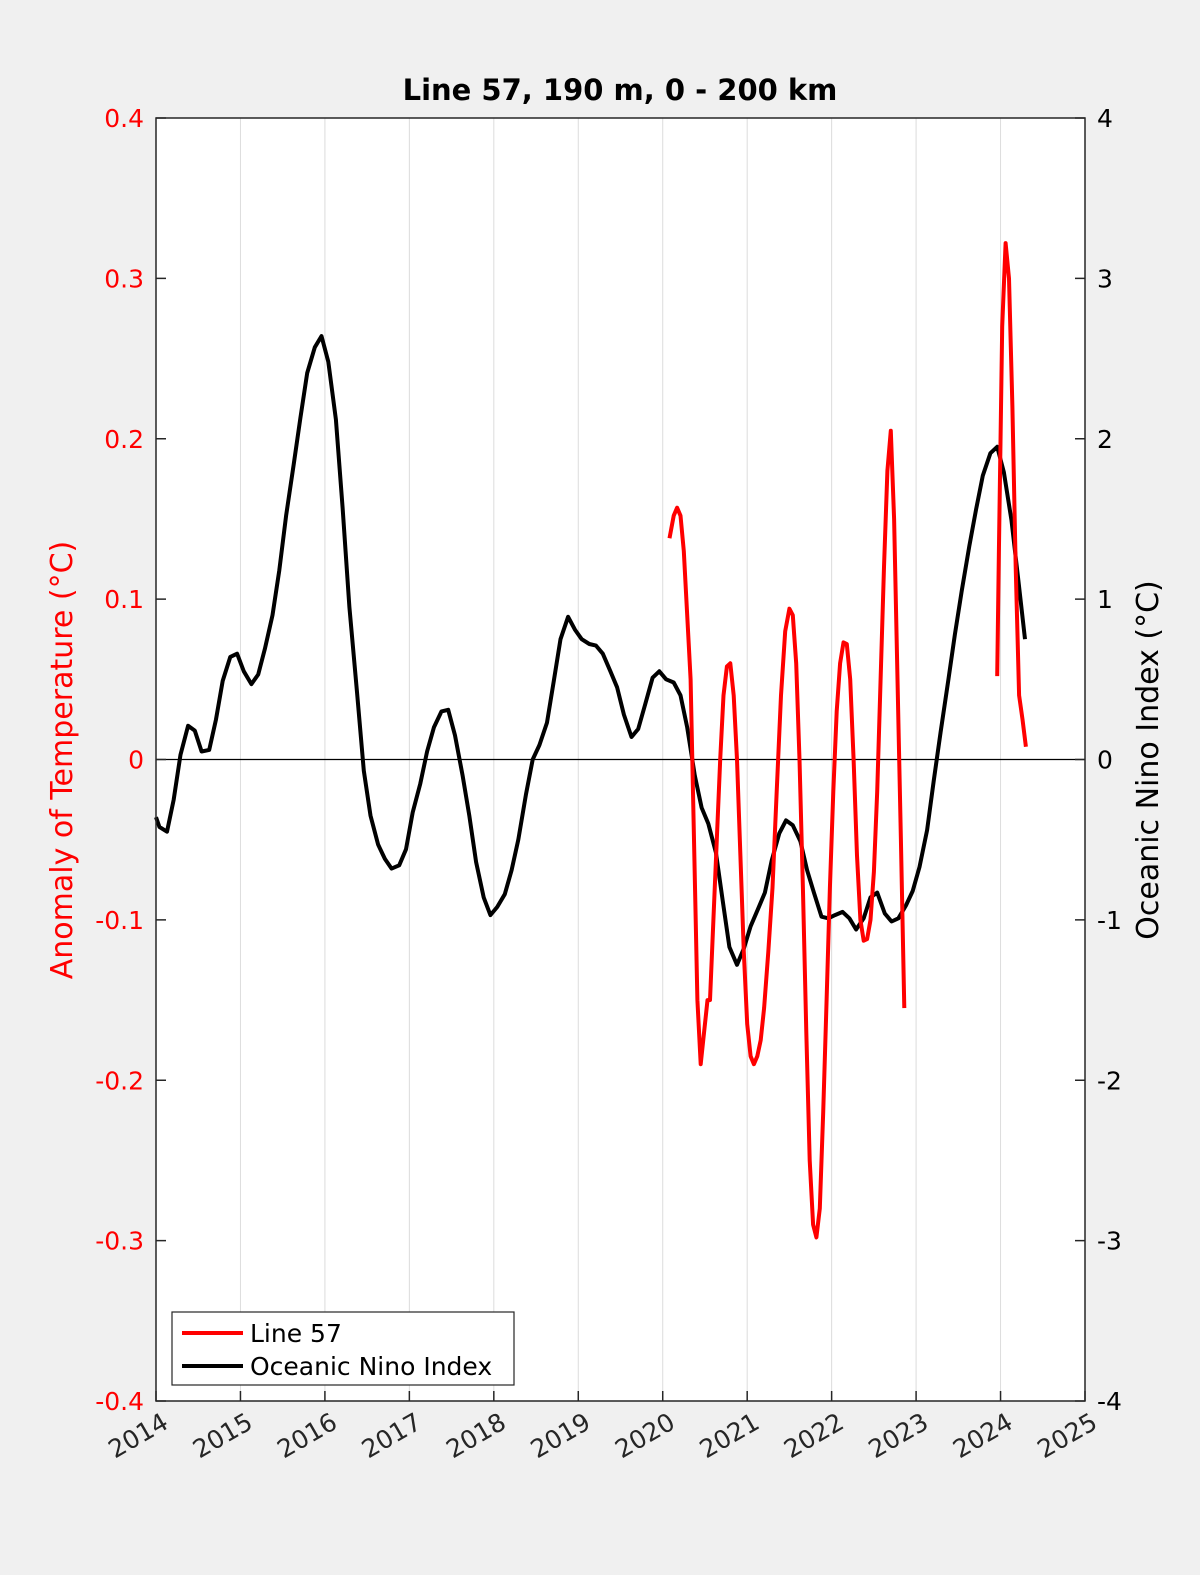 This screenshot has height=1575, width=1200. Describe the element at coordinates (1109, 1401) in the screenshot. I see `y-right-tick-label: -4` at that location.